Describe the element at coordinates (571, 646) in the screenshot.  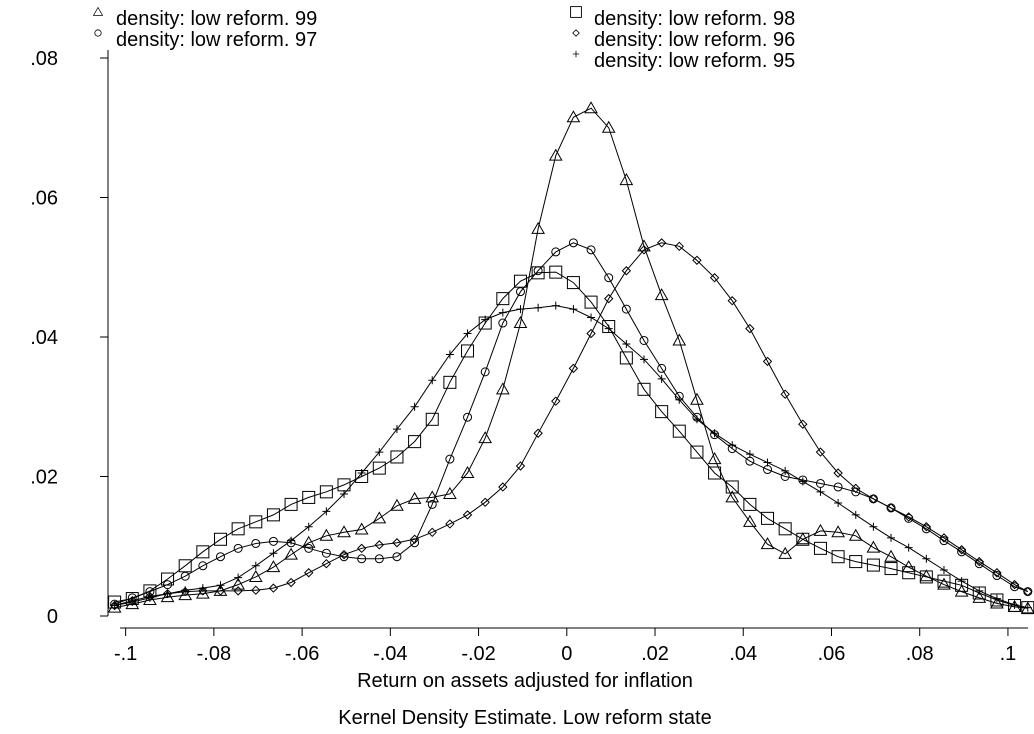
I see `x-axis: -.1 -.08 -.06 -.04 -.02 0 .02 .04 .06 .08 .1` at that location.